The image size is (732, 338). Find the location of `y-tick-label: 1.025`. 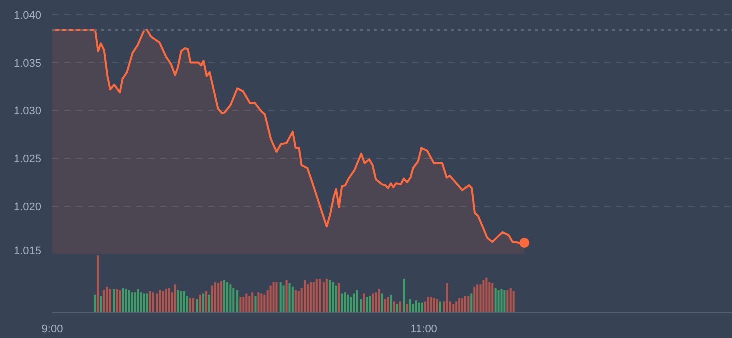

y-tick-label: 1.025 is located at coordinates (28, 160).